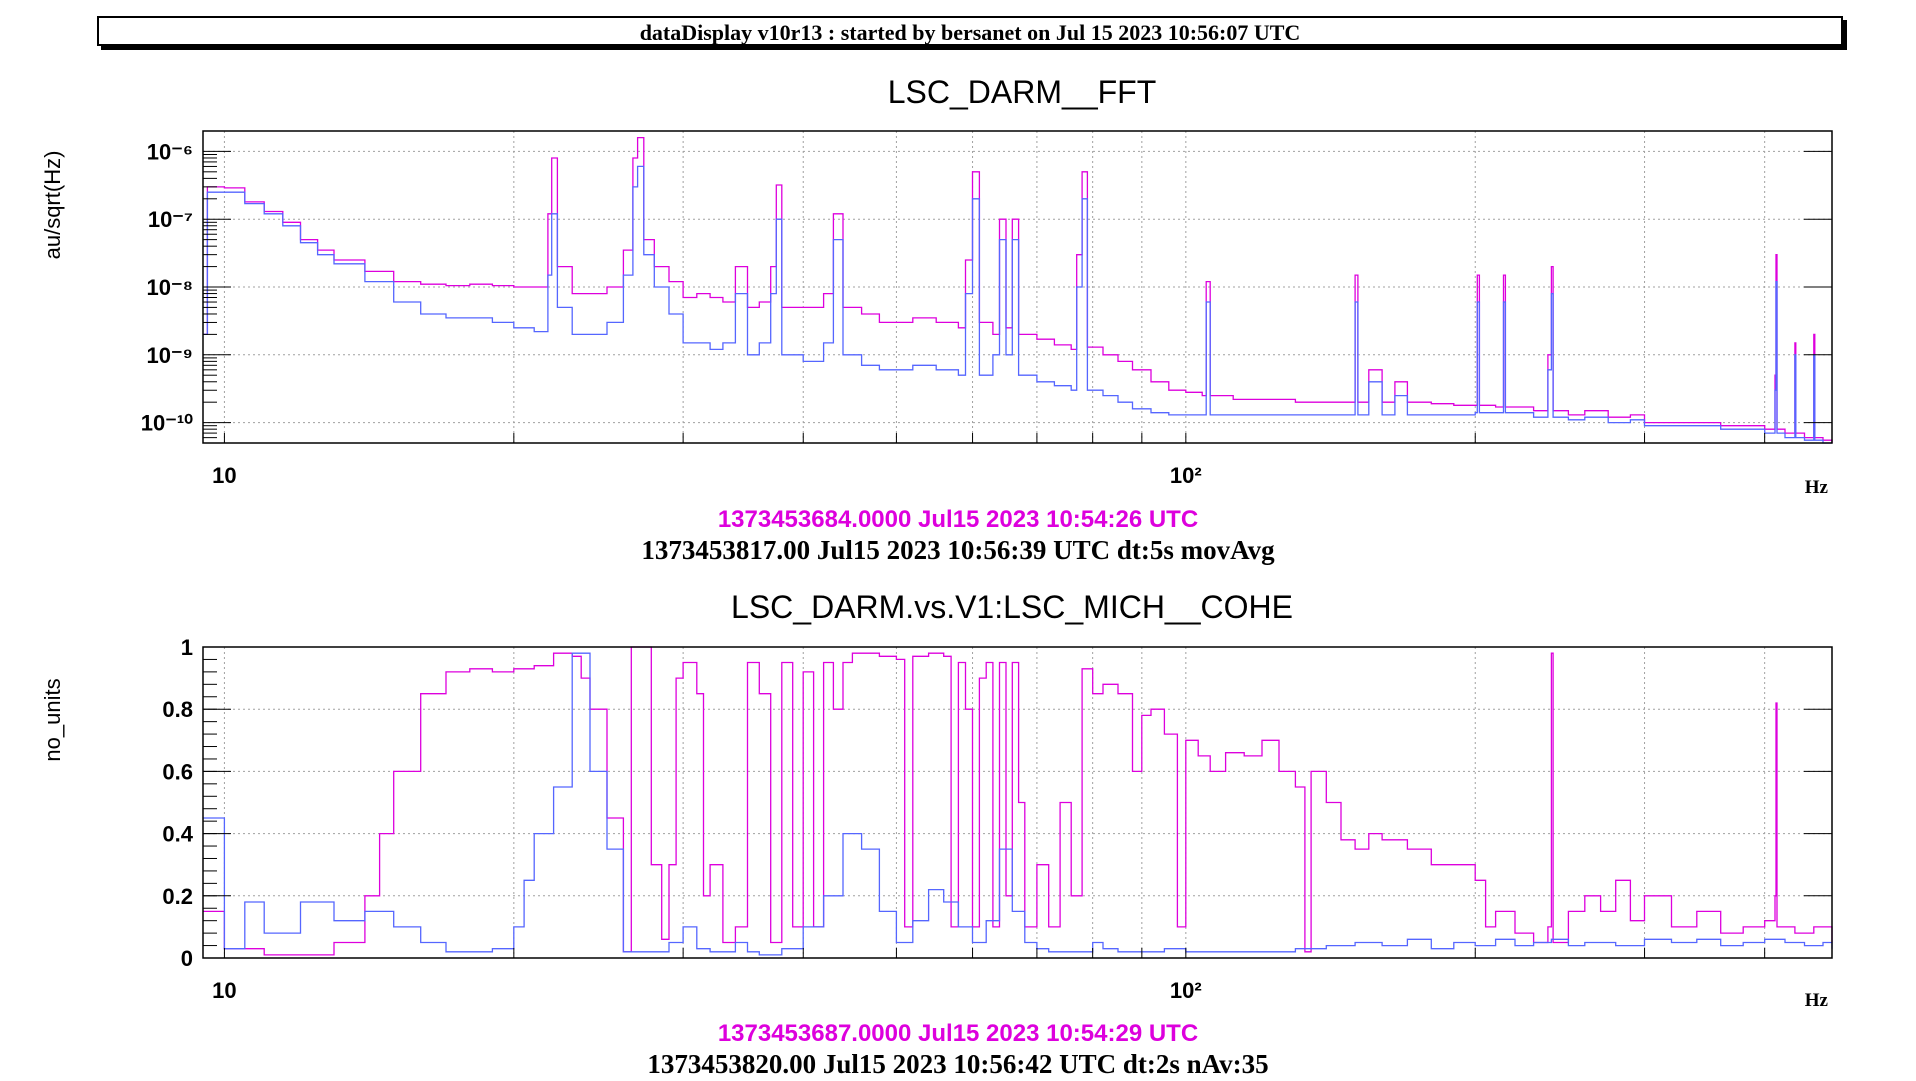 This screenshot has height=1081, width=1916. Describe the element at coordinates (958, 519) in the screenshot. I see `fft-stamp-magenta: 1373453684.0000 Jul15 2023 10:54:26 UTC` at that location.